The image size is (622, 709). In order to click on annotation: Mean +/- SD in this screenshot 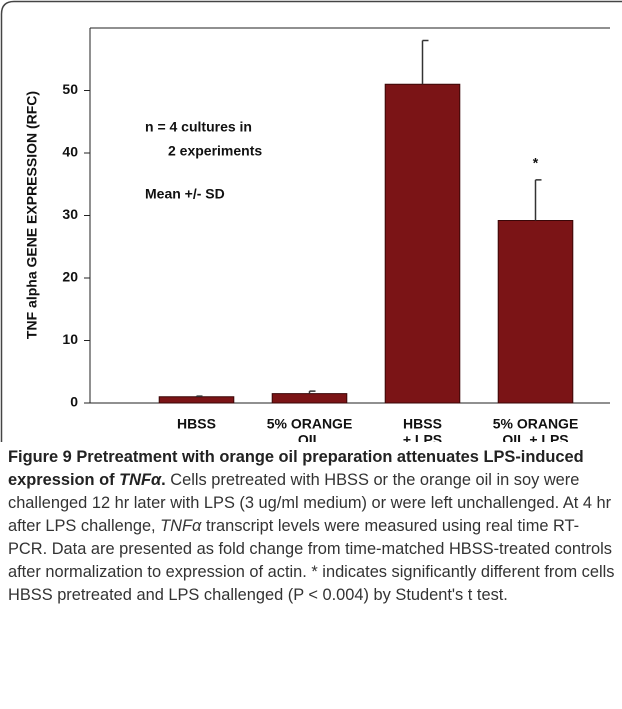, I will do `click(185, 194)`.